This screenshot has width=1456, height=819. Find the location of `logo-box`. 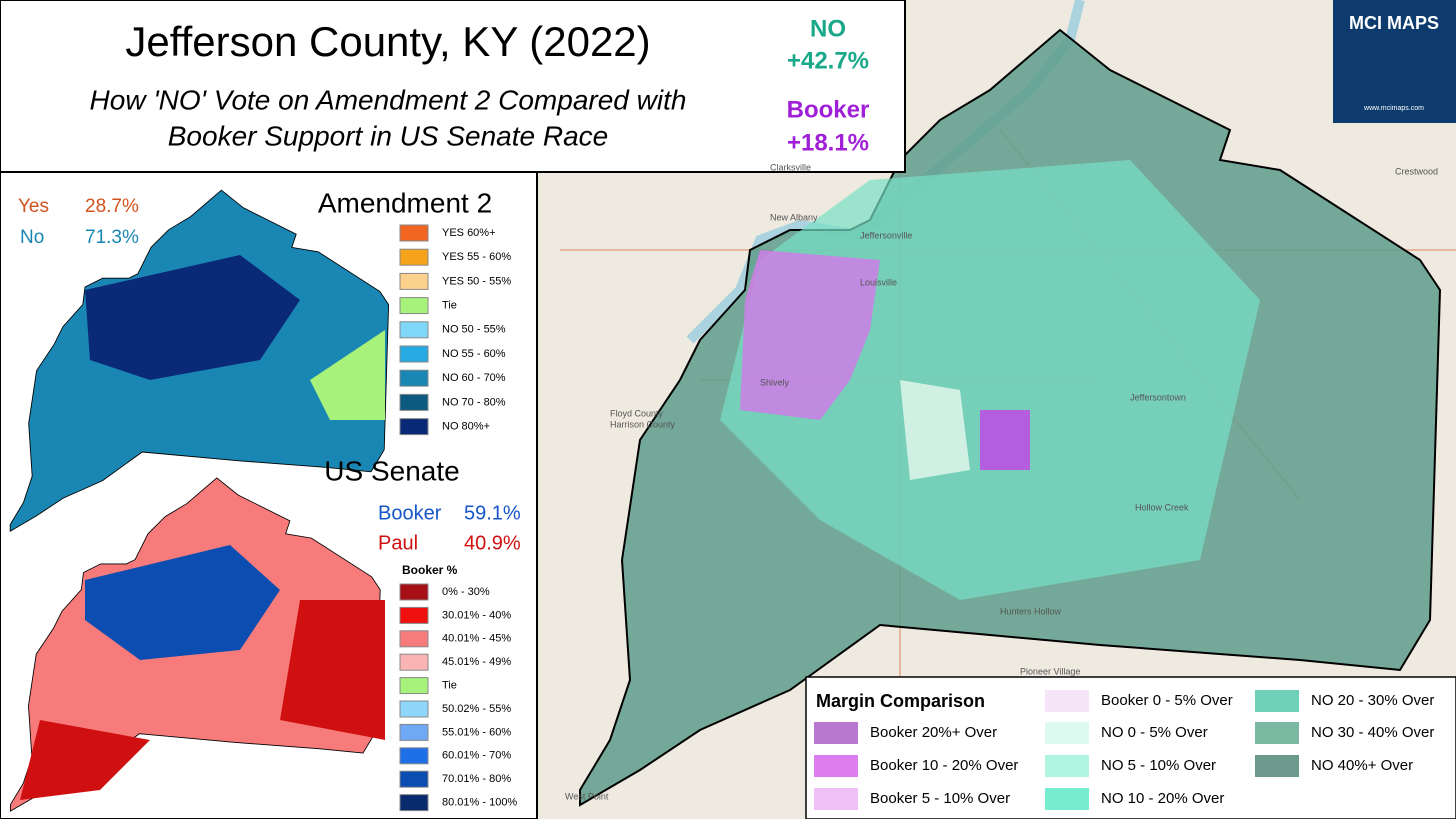

logo-box is located at coordinates (1394, 61).